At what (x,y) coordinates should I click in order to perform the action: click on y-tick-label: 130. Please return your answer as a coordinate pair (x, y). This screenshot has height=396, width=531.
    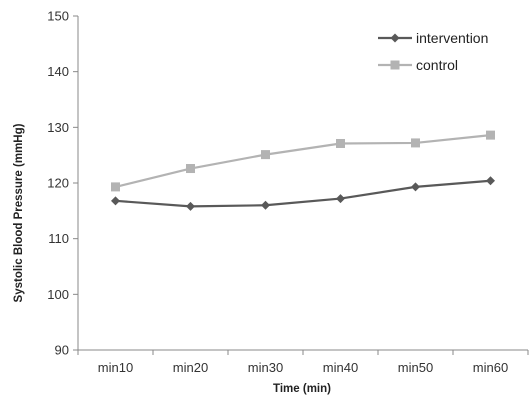
    Looking at the image, I should click on (58, 127).